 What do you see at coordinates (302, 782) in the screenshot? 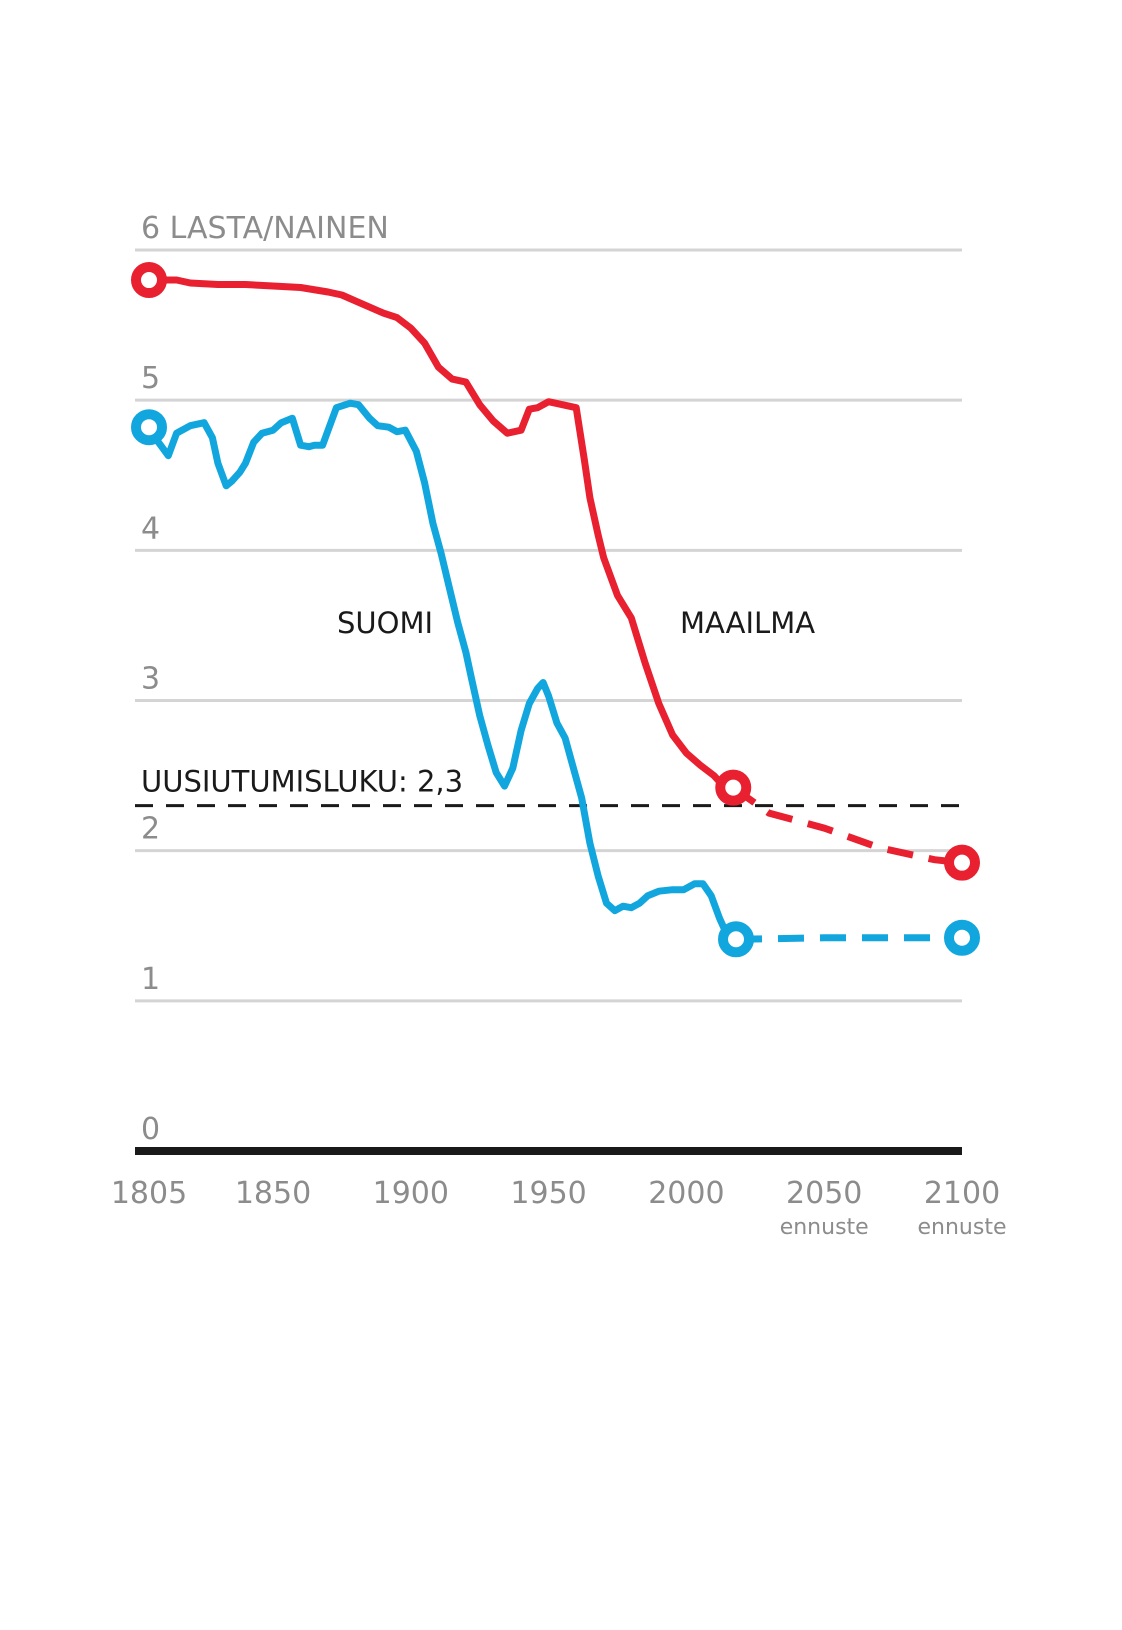
I see `replacement-rate-label: UUSIUTUMISLUKU: 2,3` at bounding box center [302, 782].